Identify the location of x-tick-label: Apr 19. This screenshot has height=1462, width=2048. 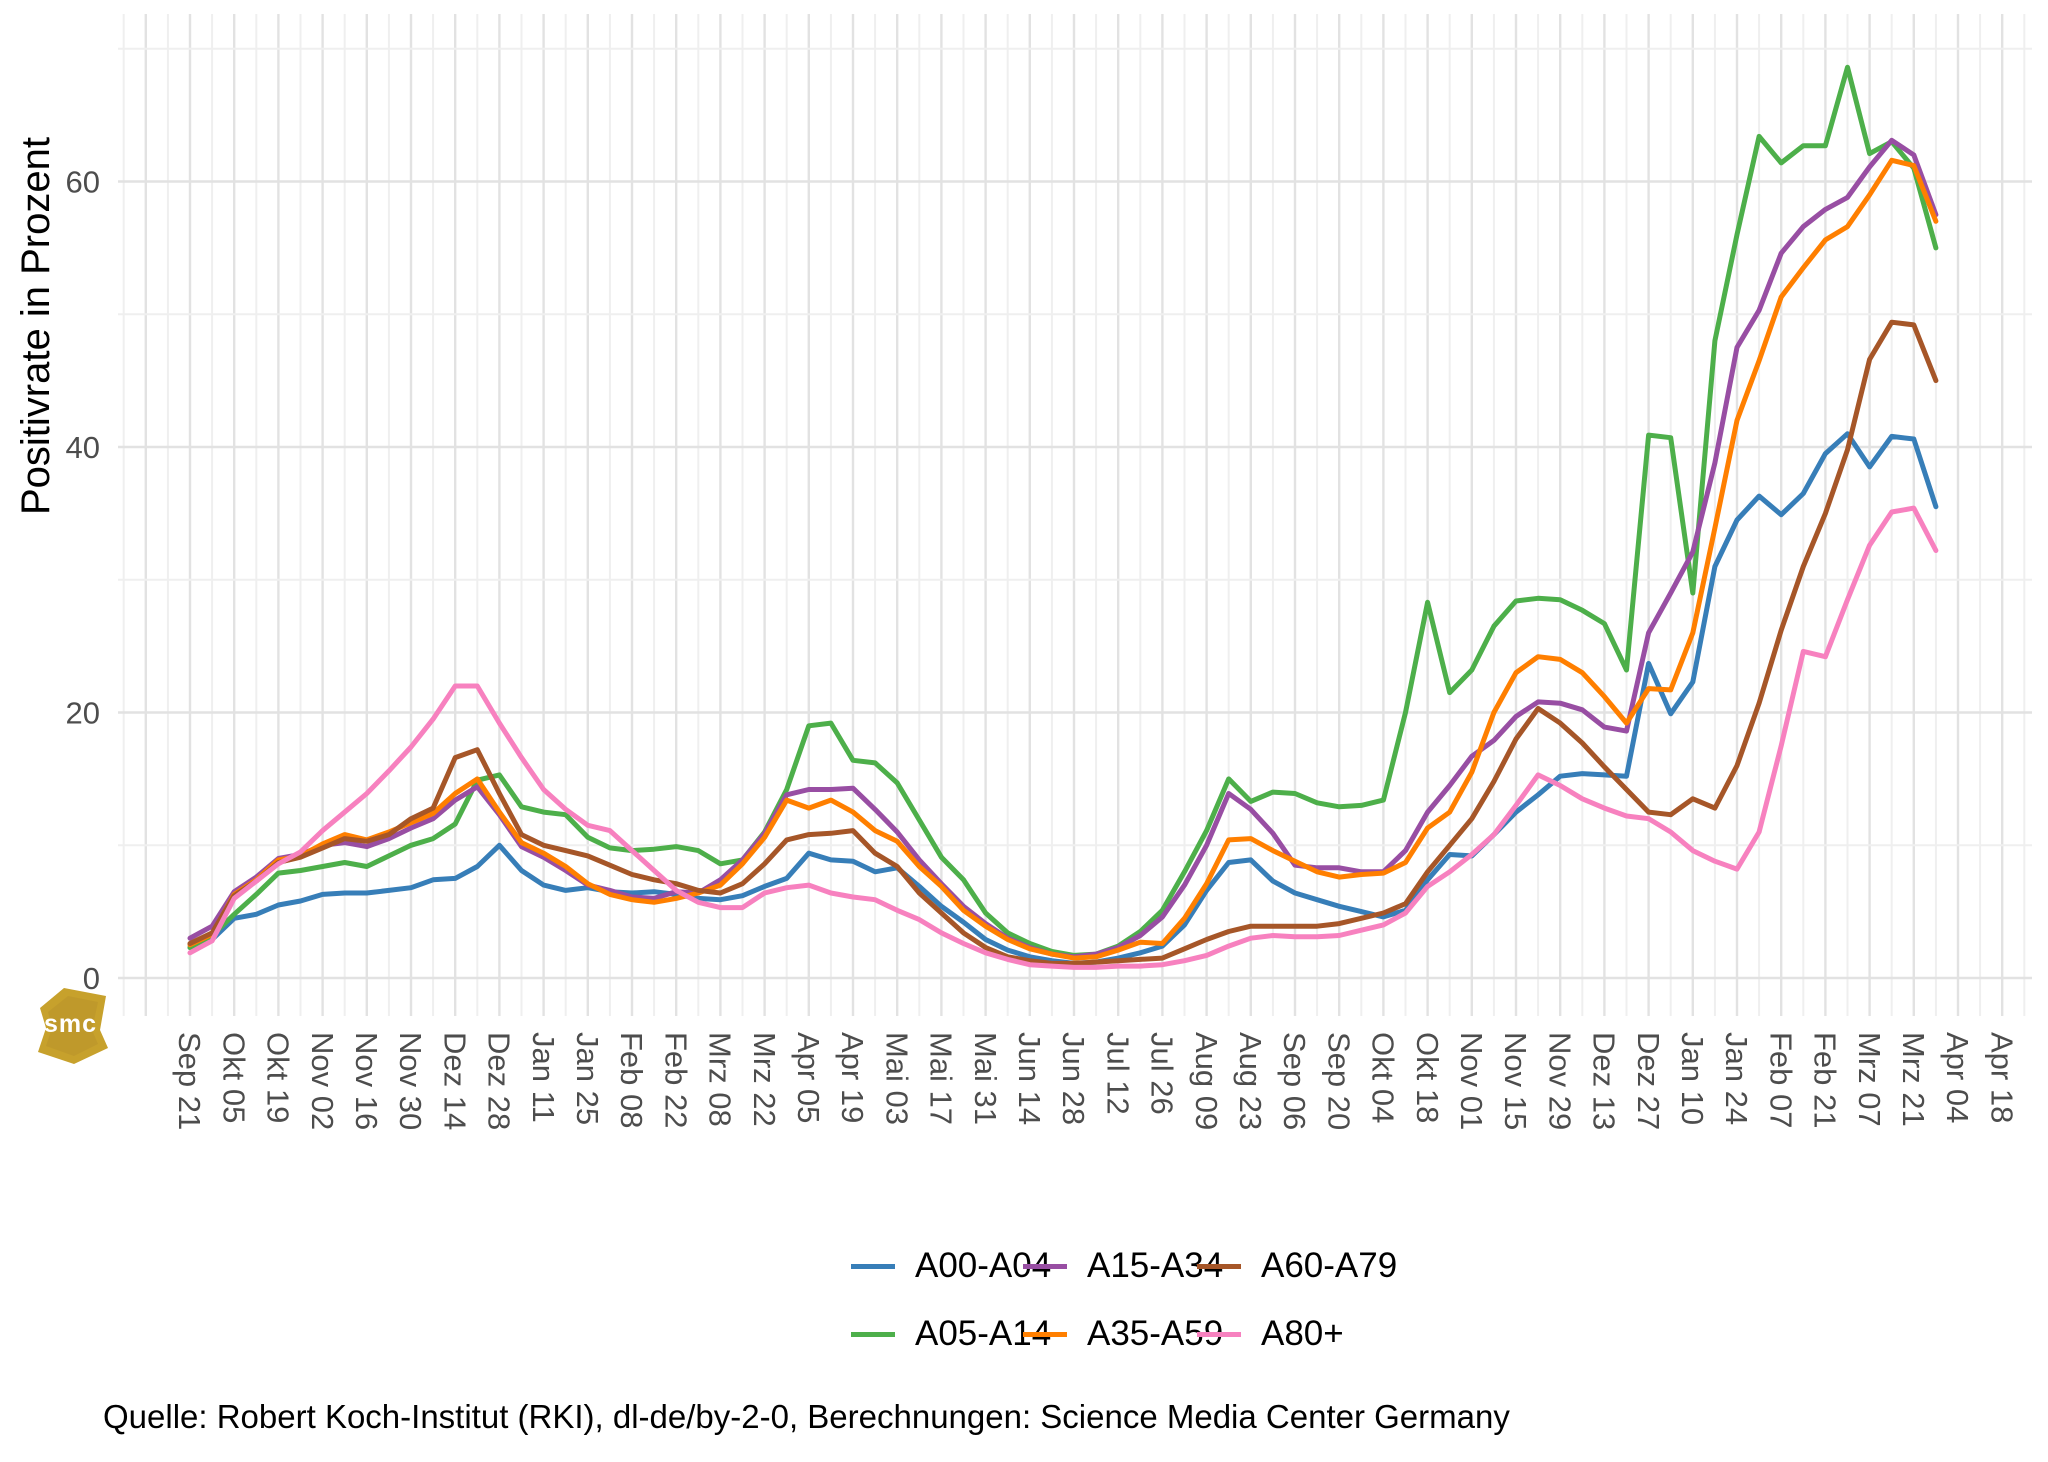
(852, 1077).